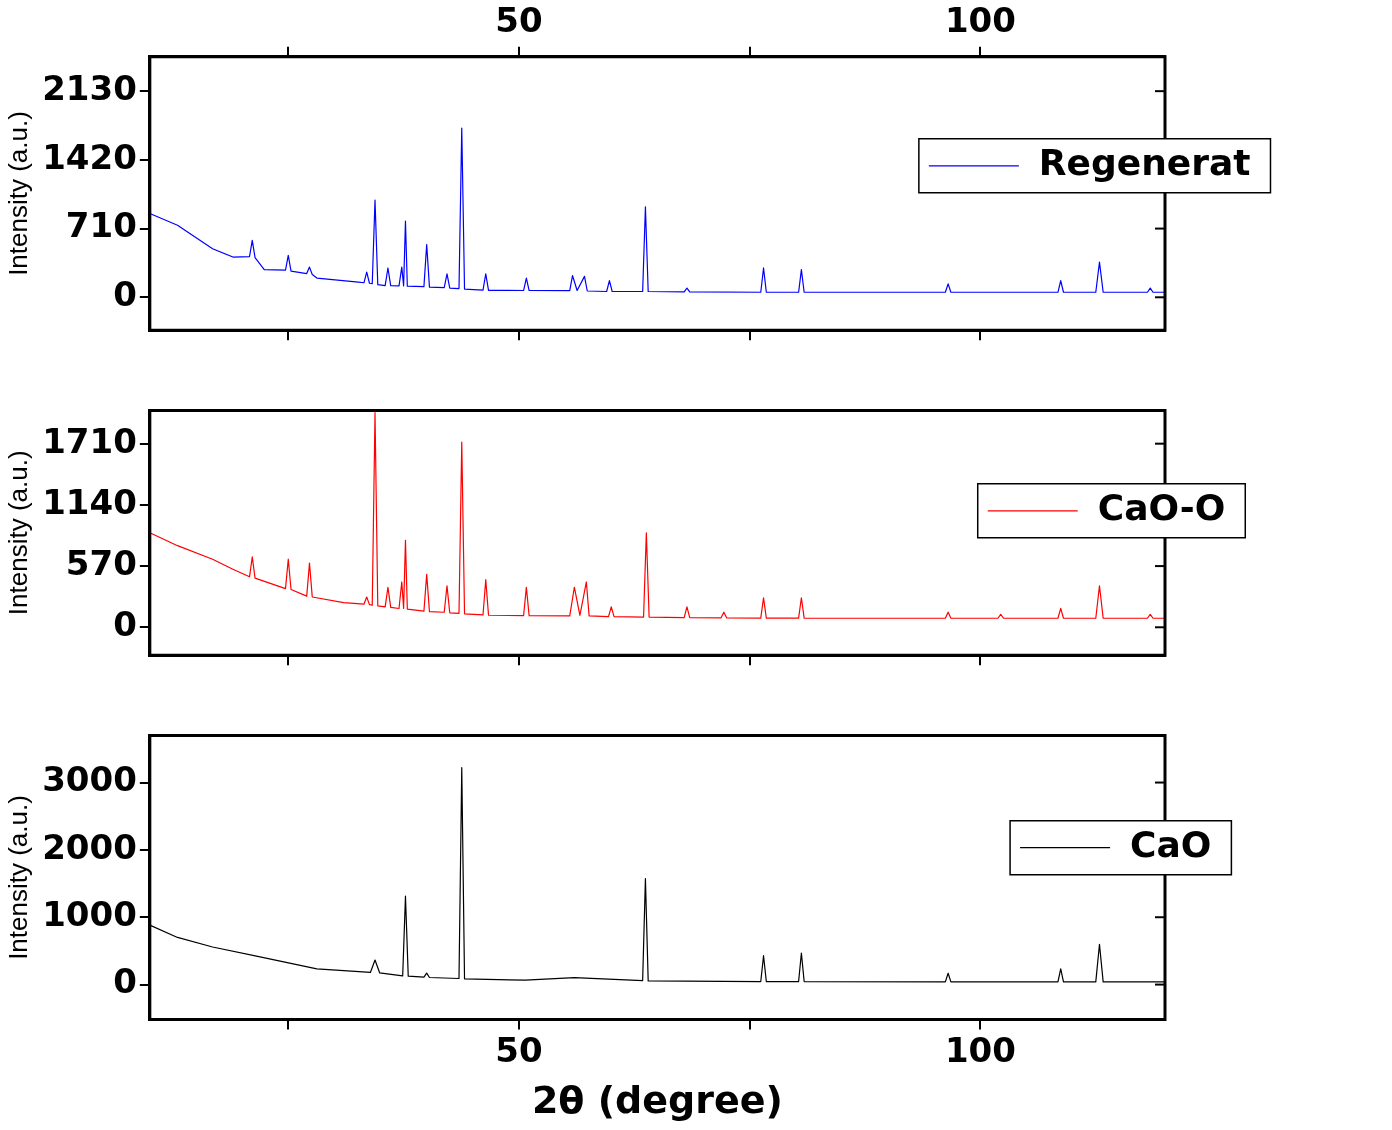 Image resolution: width=1392 pixels, height=1130 pixels. I want to click on y-tick-label: 1420, so click(89, 156).